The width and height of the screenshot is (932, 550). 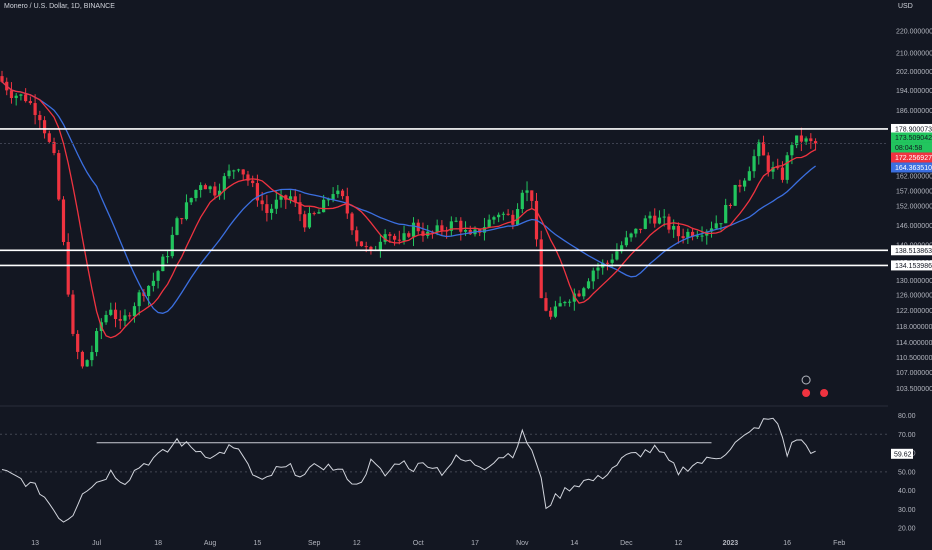 I want to click on price-tick-label: 110.500000, so click(x=914, y=358).